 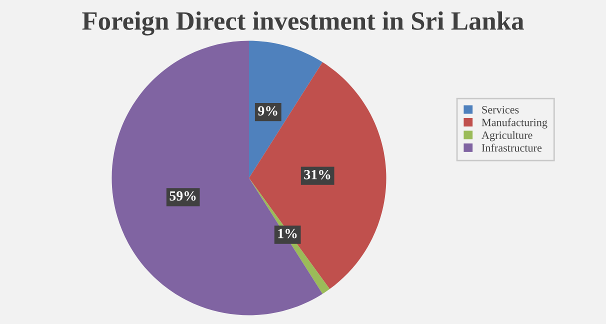 I want to click on data-label: 31%, so click(x=317, y=175).